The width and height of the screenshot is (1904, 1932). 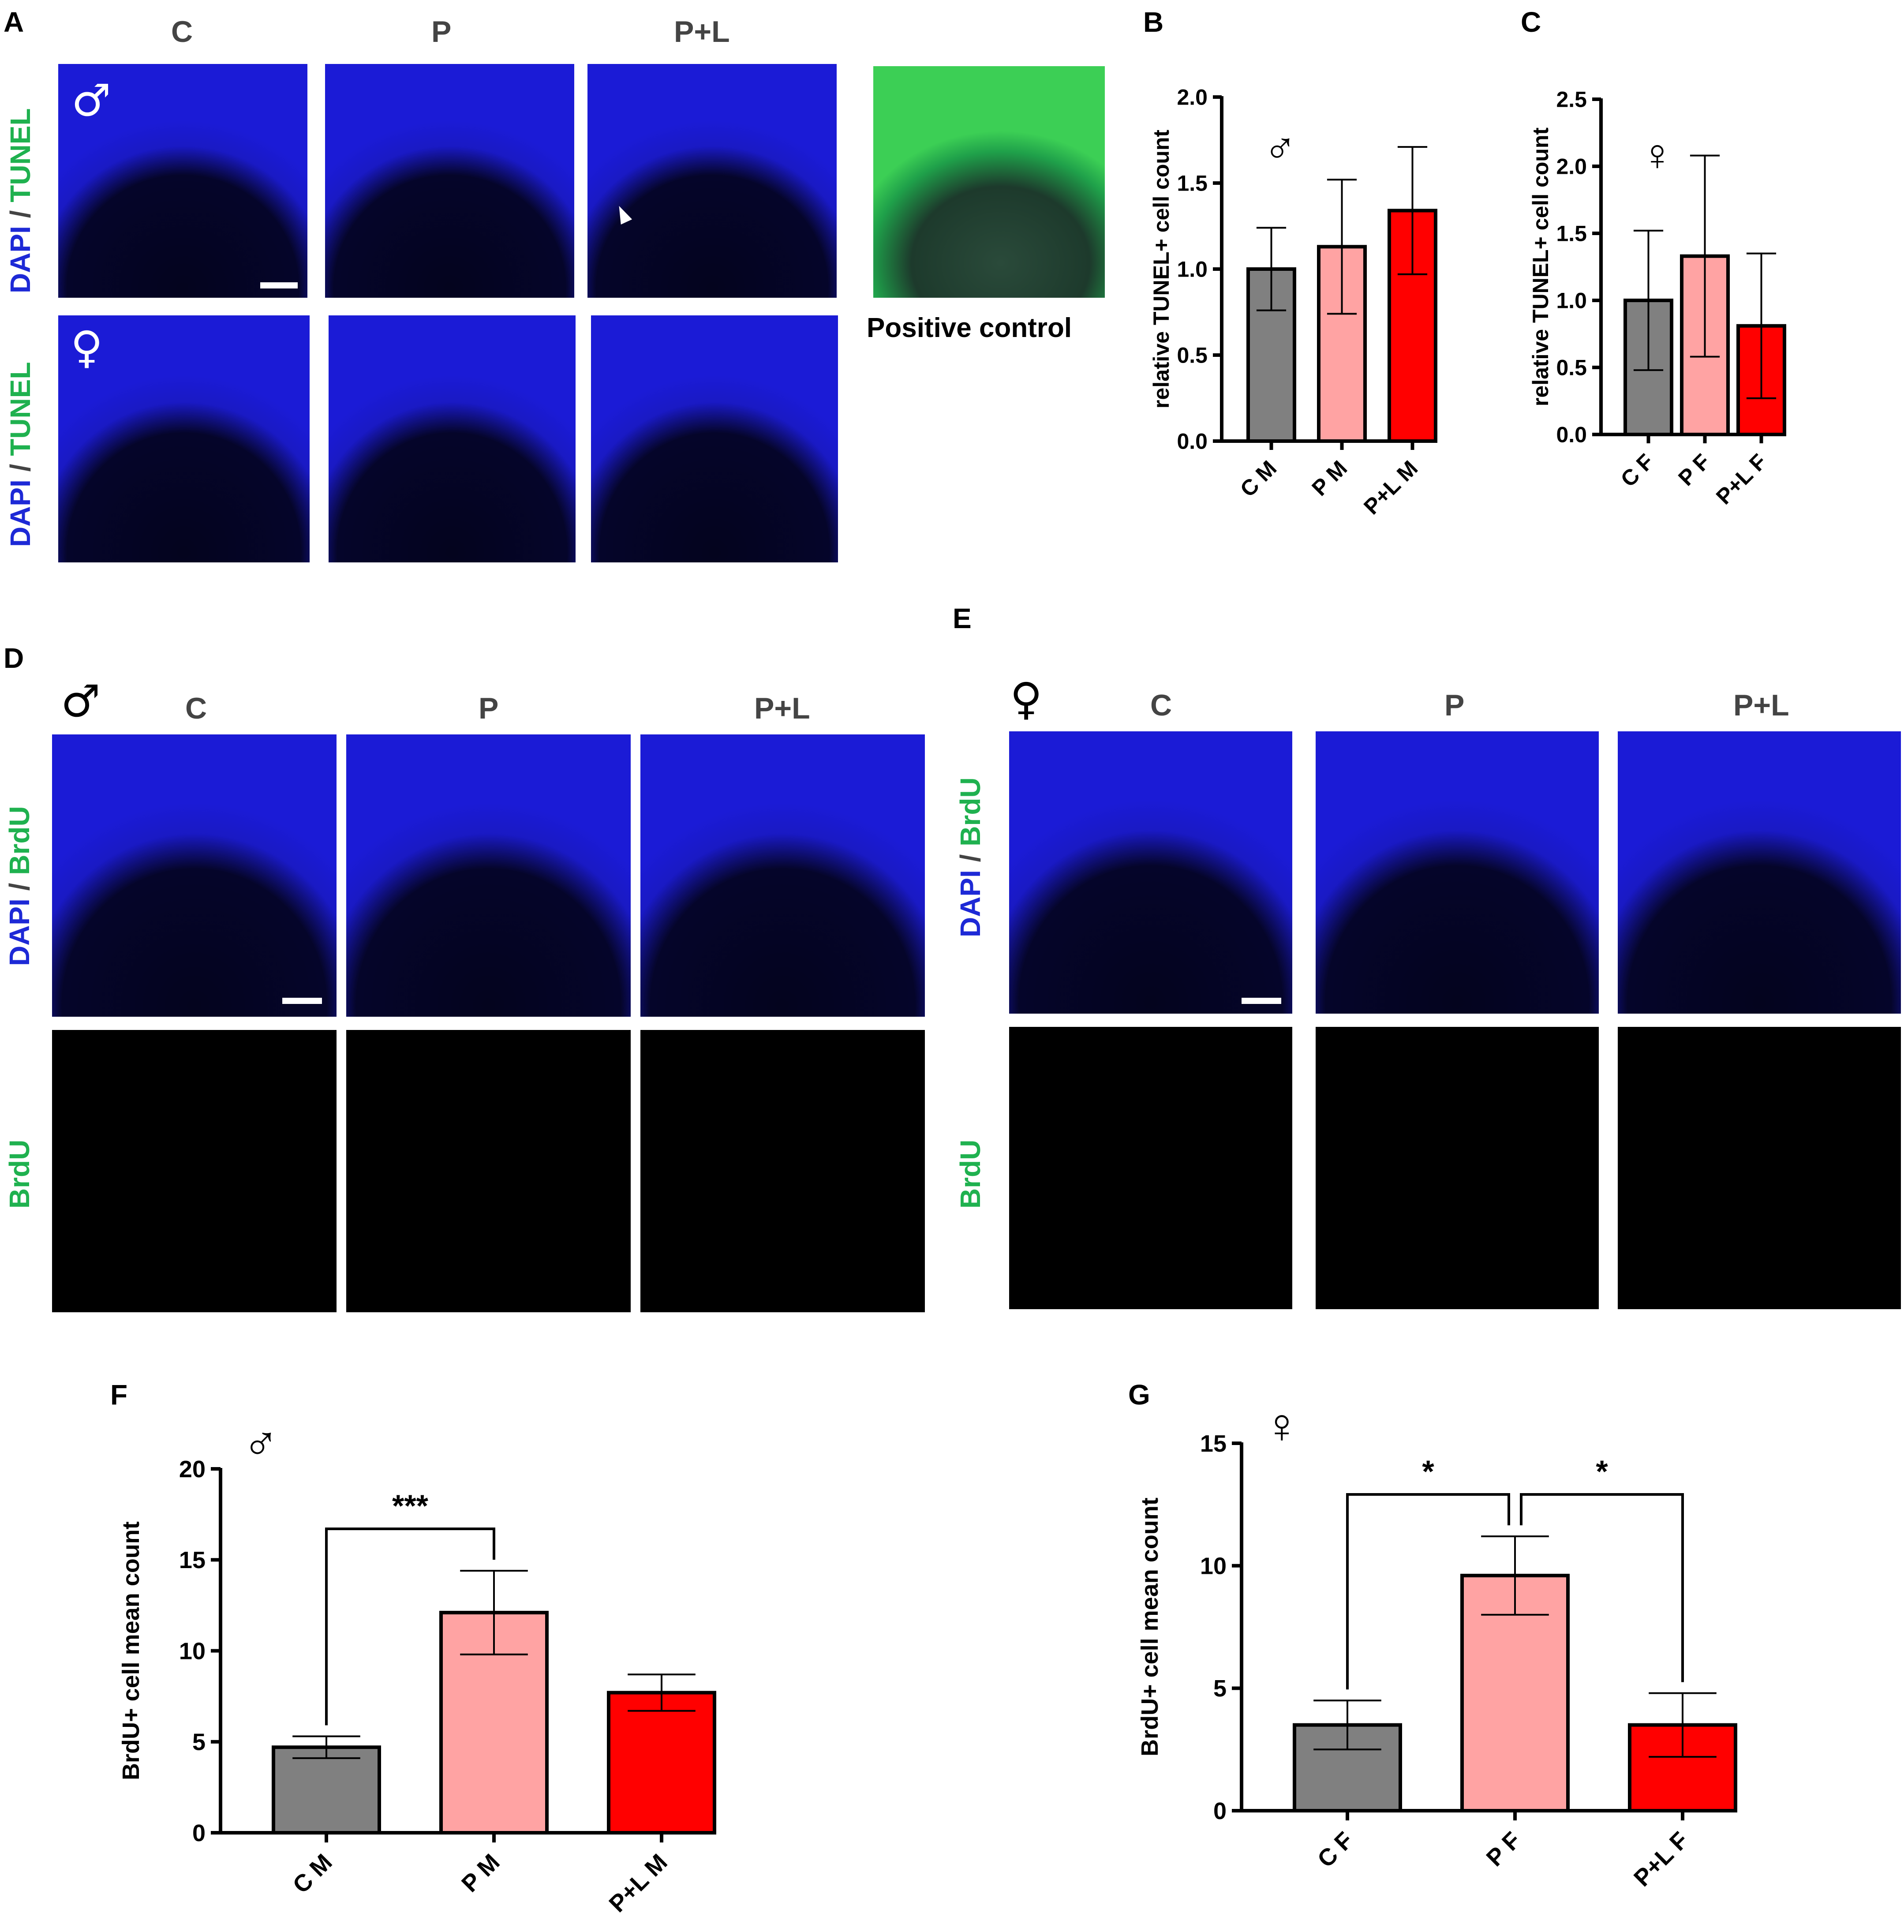 I want to click on female-symbol-a: ♀, so click(x=87, y=348).